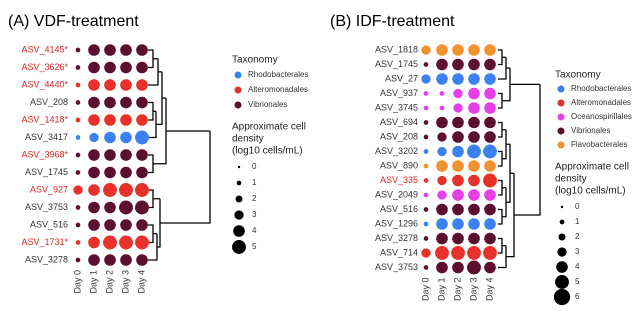 The height and width of the screenshot is (325, 640). Describe the element at coordinates (590, 191) in the screenshot. I see `size-legend-title: (log10 cells/mL)` at that location.